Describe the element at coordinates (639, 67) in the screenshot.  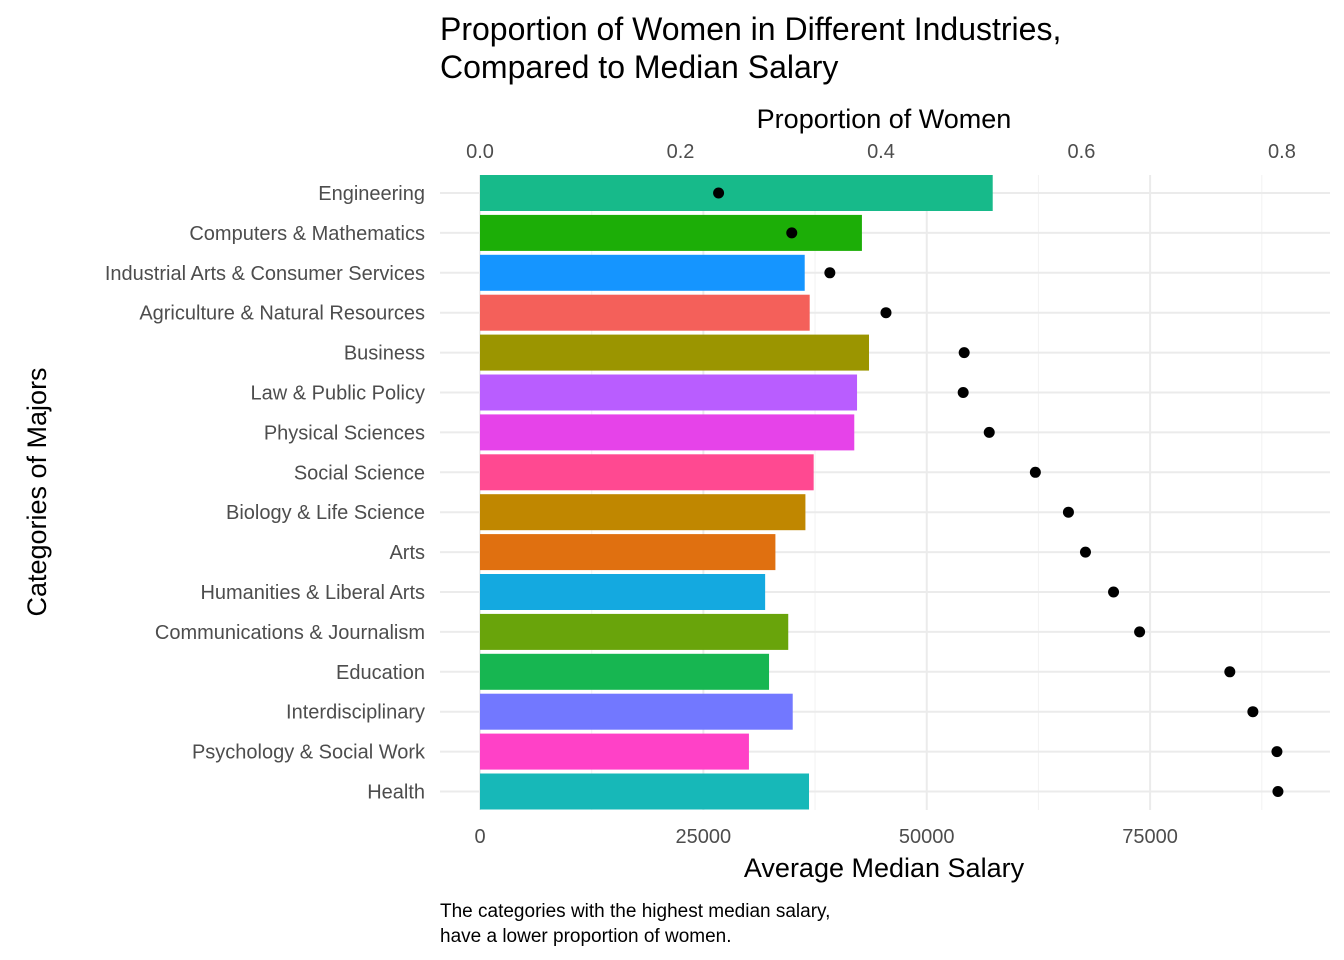
I see `chart-title-line-2: Compared to Median Salary` at that location.